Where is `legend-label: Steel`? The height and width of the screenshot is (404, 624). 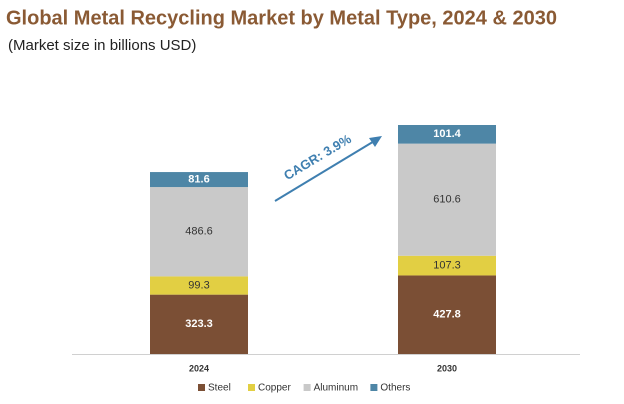
legend-label: Steel is located at coordinates (219, 388).